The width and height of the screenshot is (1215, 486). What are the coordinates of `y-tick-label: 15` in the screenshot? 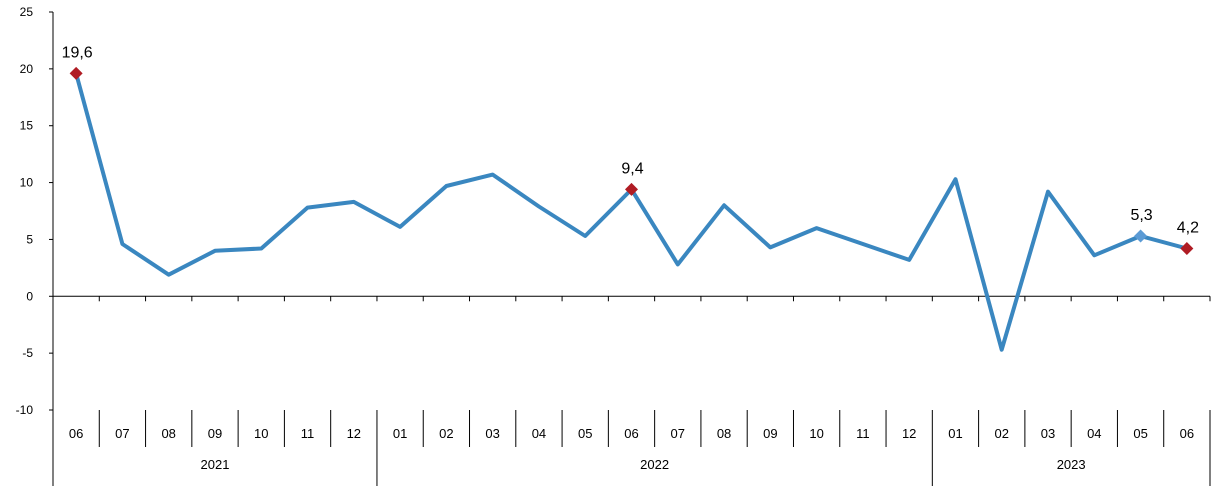 It's located at (27, 126).